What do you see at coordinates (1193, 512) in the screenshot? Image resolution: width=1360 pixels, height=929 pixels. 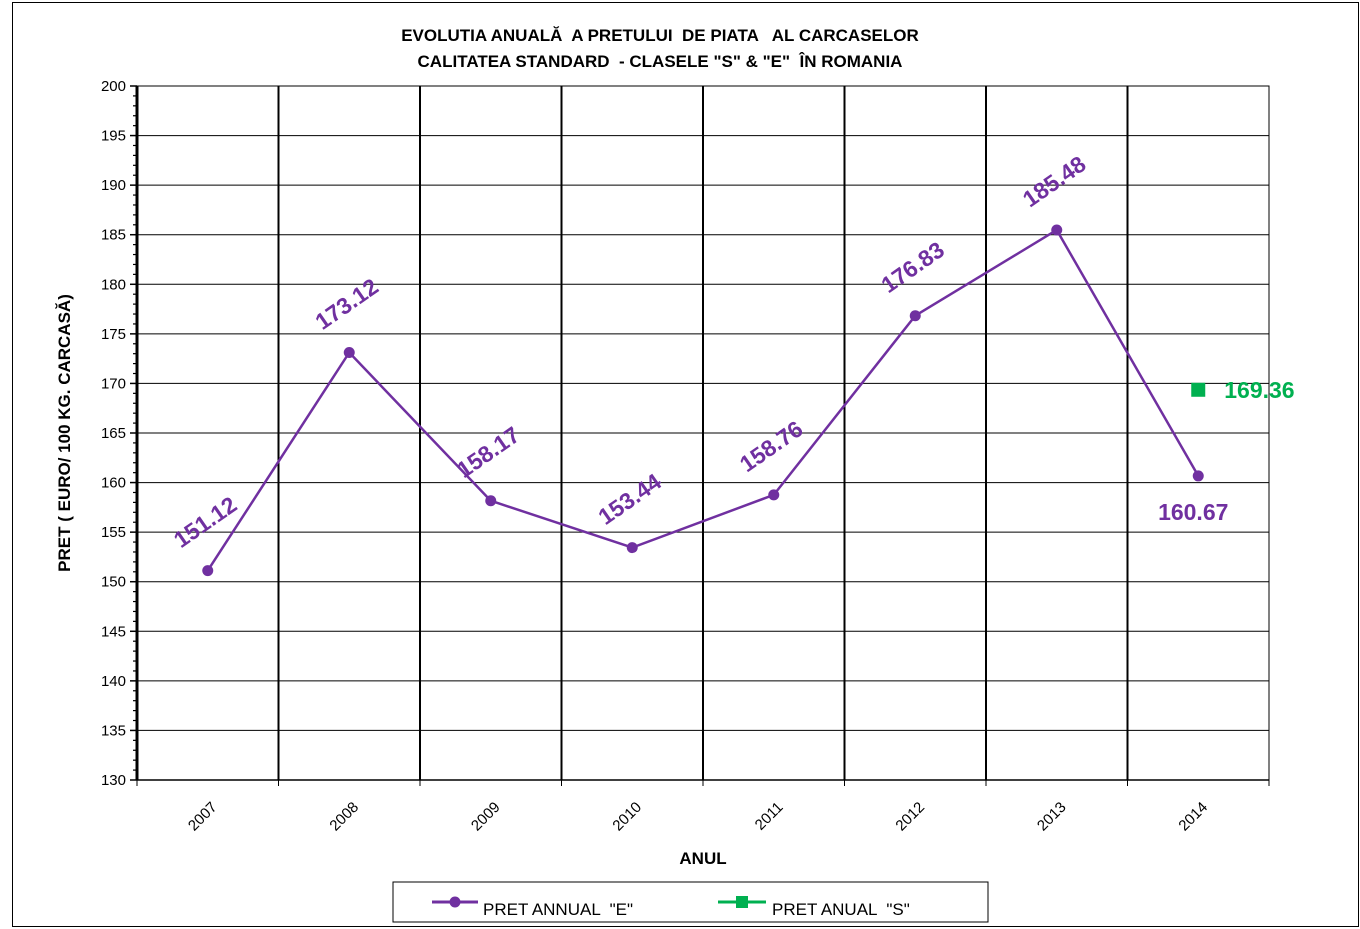 I see `data-label-e: 160.67` at bounding box center [1193, 512].